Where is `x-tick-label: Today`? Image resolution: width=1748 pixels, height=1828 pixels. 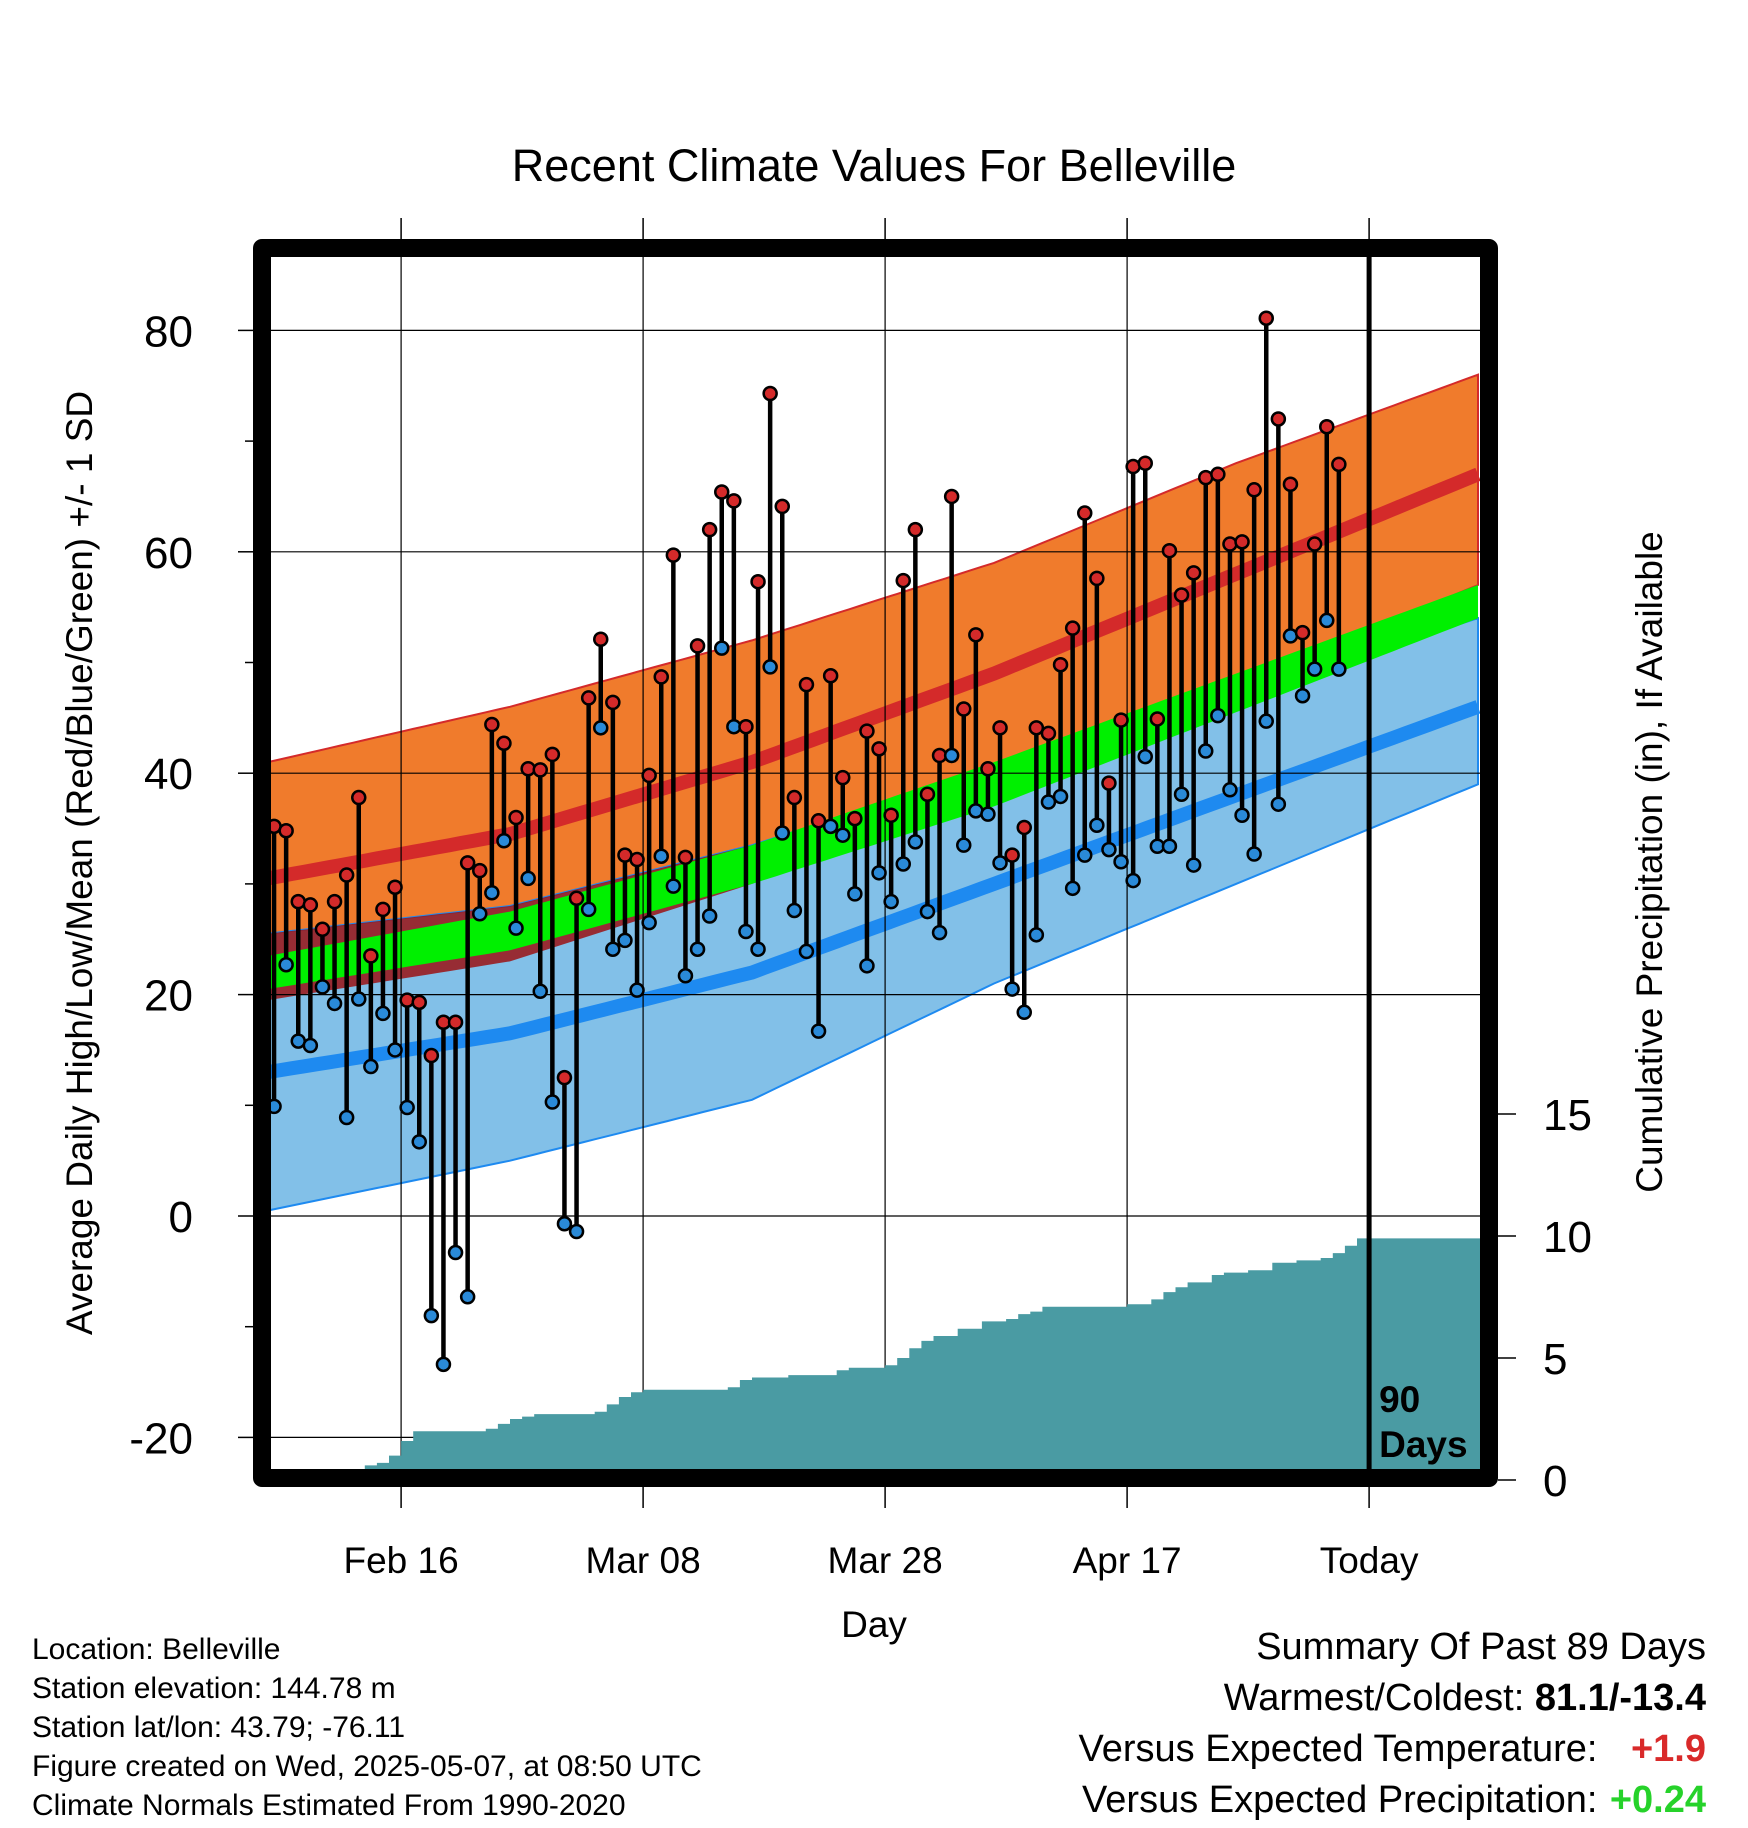 x-tick-label: Today is located at coordinates (1369, 1560).